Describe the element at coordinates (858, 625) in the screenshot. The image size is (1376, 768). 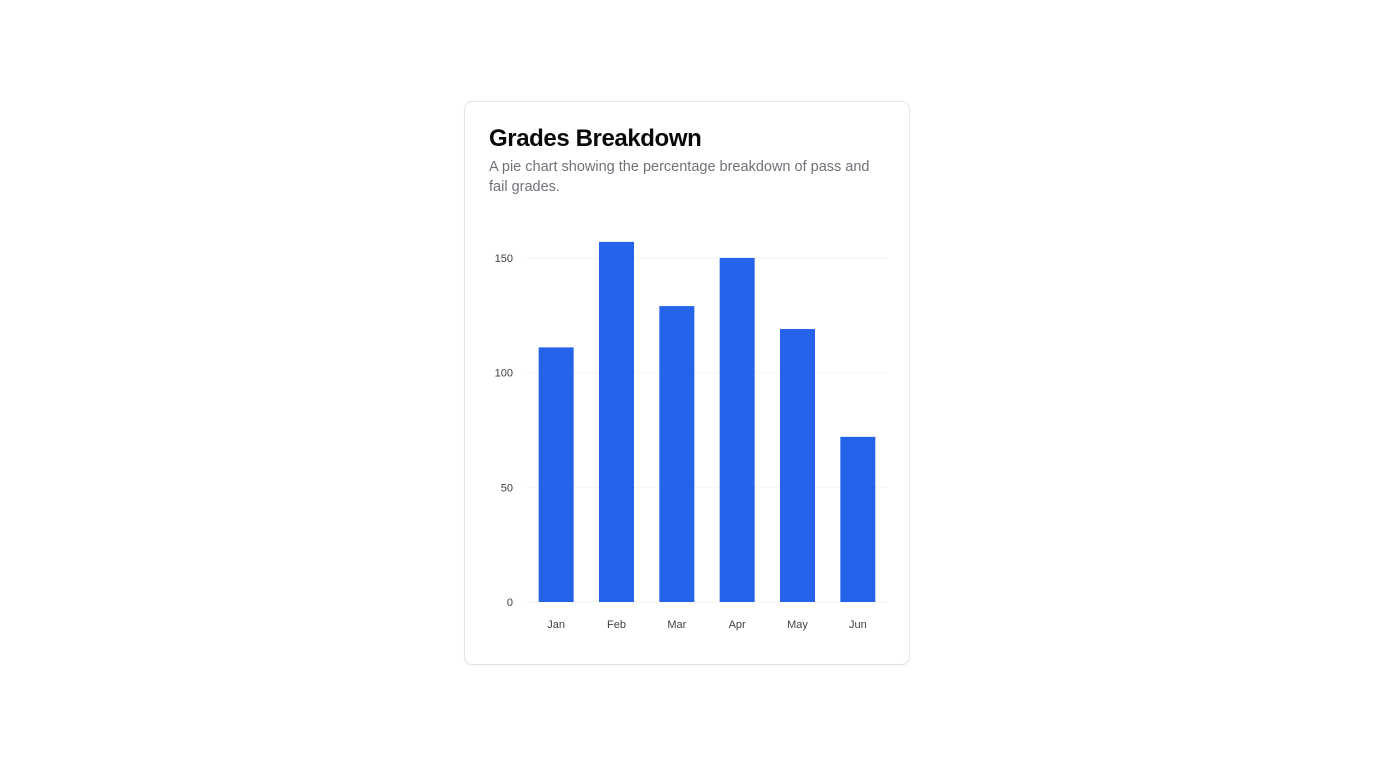
I see `x-tick-label-jun: Jun` at that location.